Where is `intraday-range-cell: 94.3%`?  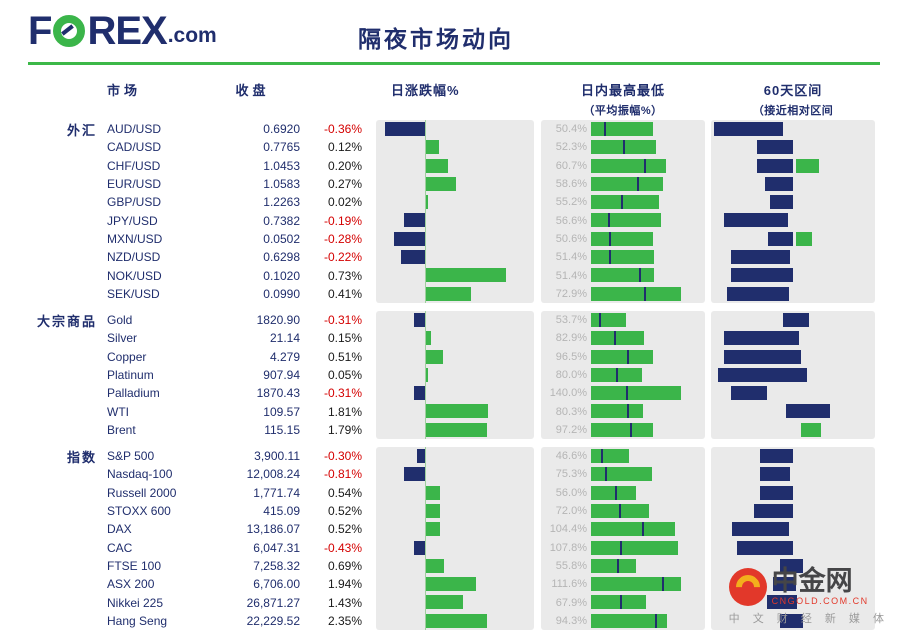
intraday-range-cell: 94.3% is located at coordinates (623, 621).